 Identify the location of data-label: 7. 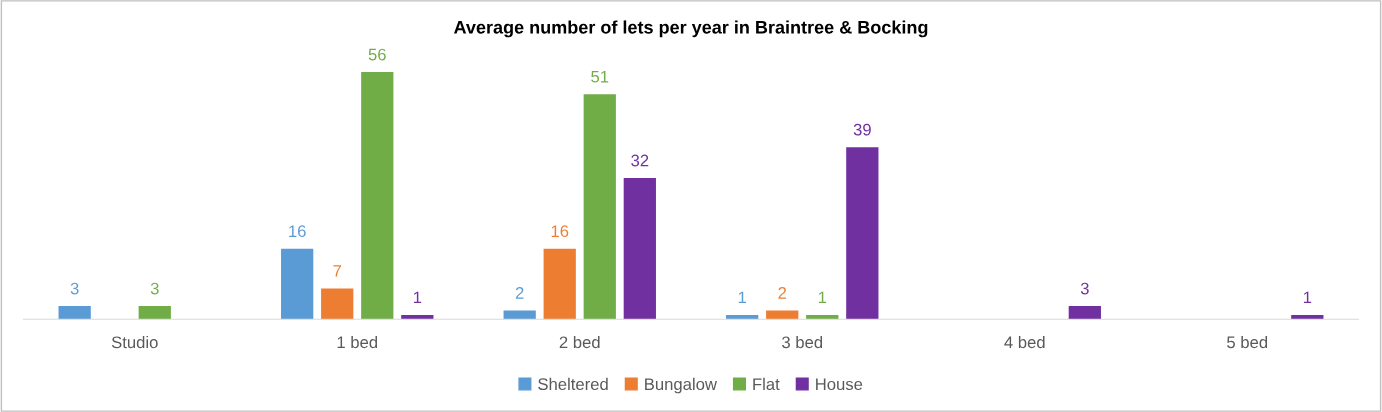
(337, 271).